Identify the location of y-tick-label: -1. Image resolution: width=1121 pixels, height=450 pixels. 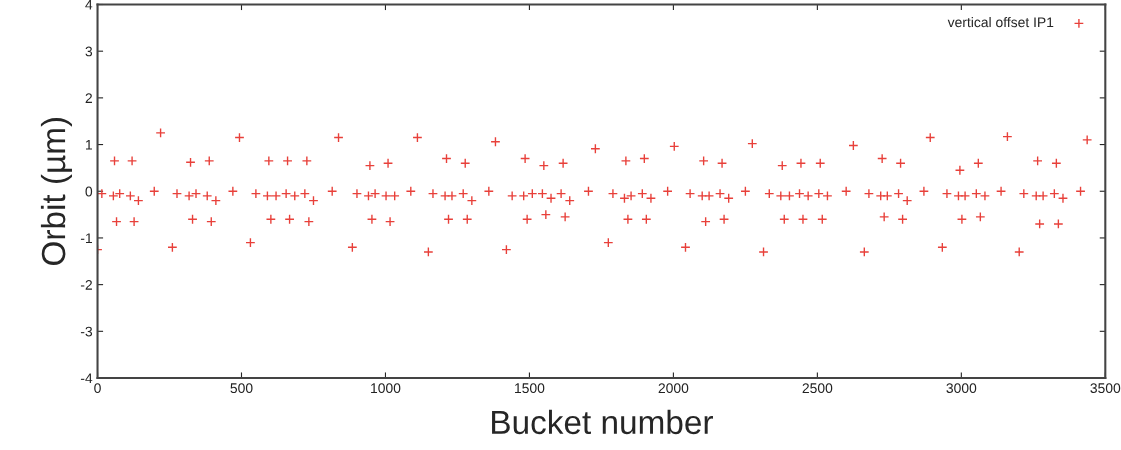
(86, 238).